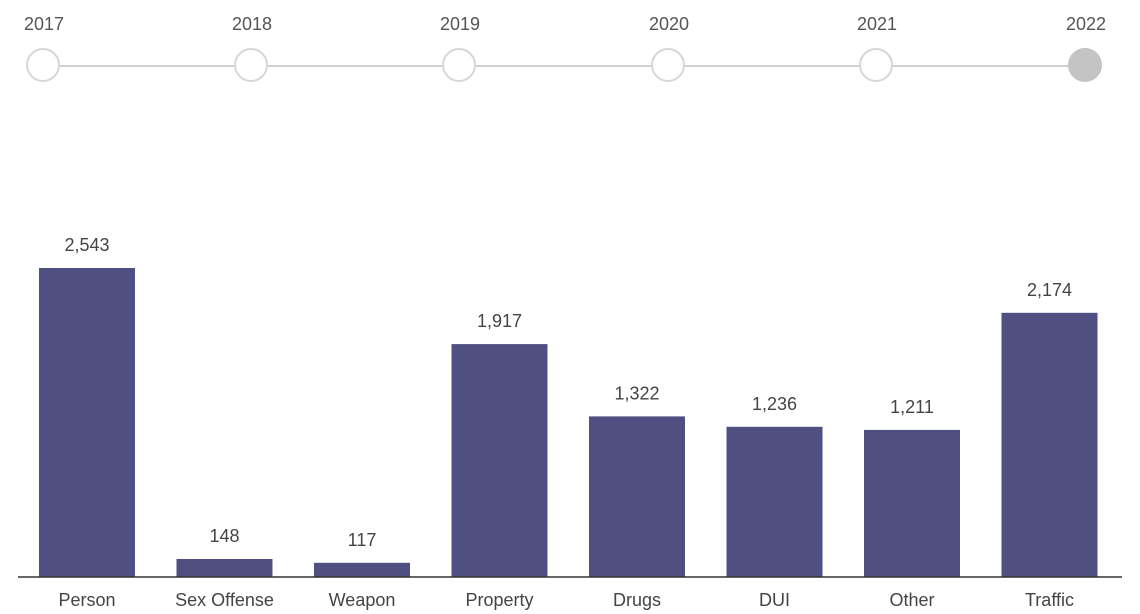 The width and height of the screenshot is (1140, 614). I want to click on bar-property, so click(499, 460).